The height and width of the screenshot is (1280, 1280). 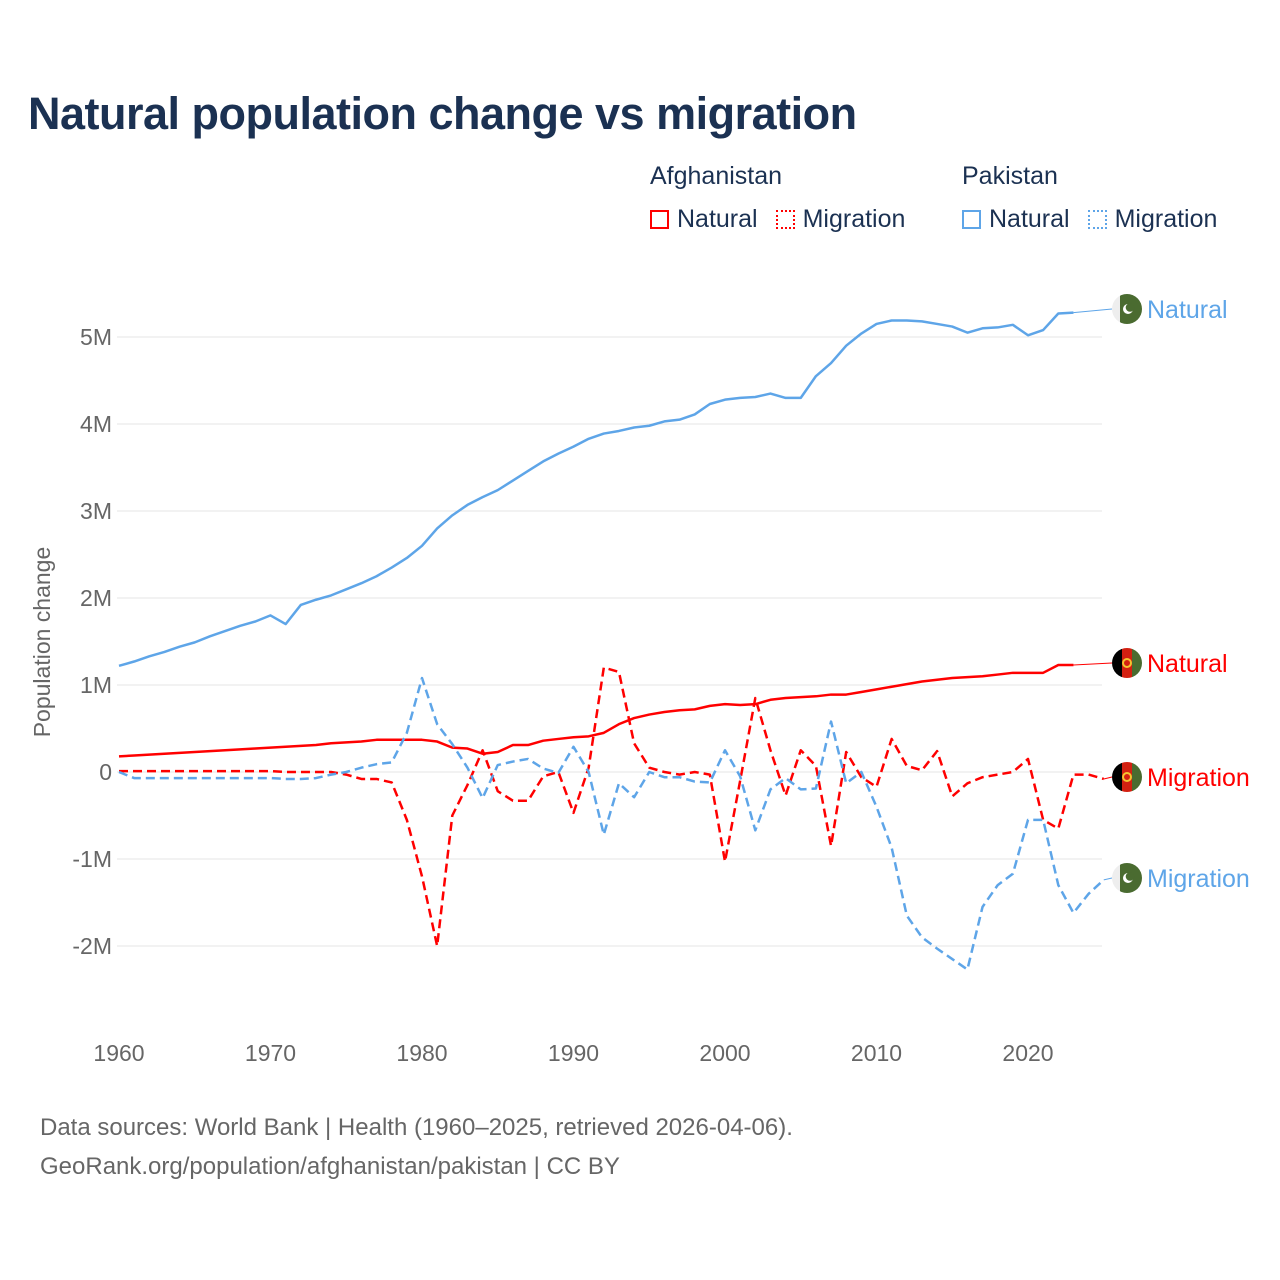 I want to click on x-tick-label: 1970, so click(x=270, y=1053).